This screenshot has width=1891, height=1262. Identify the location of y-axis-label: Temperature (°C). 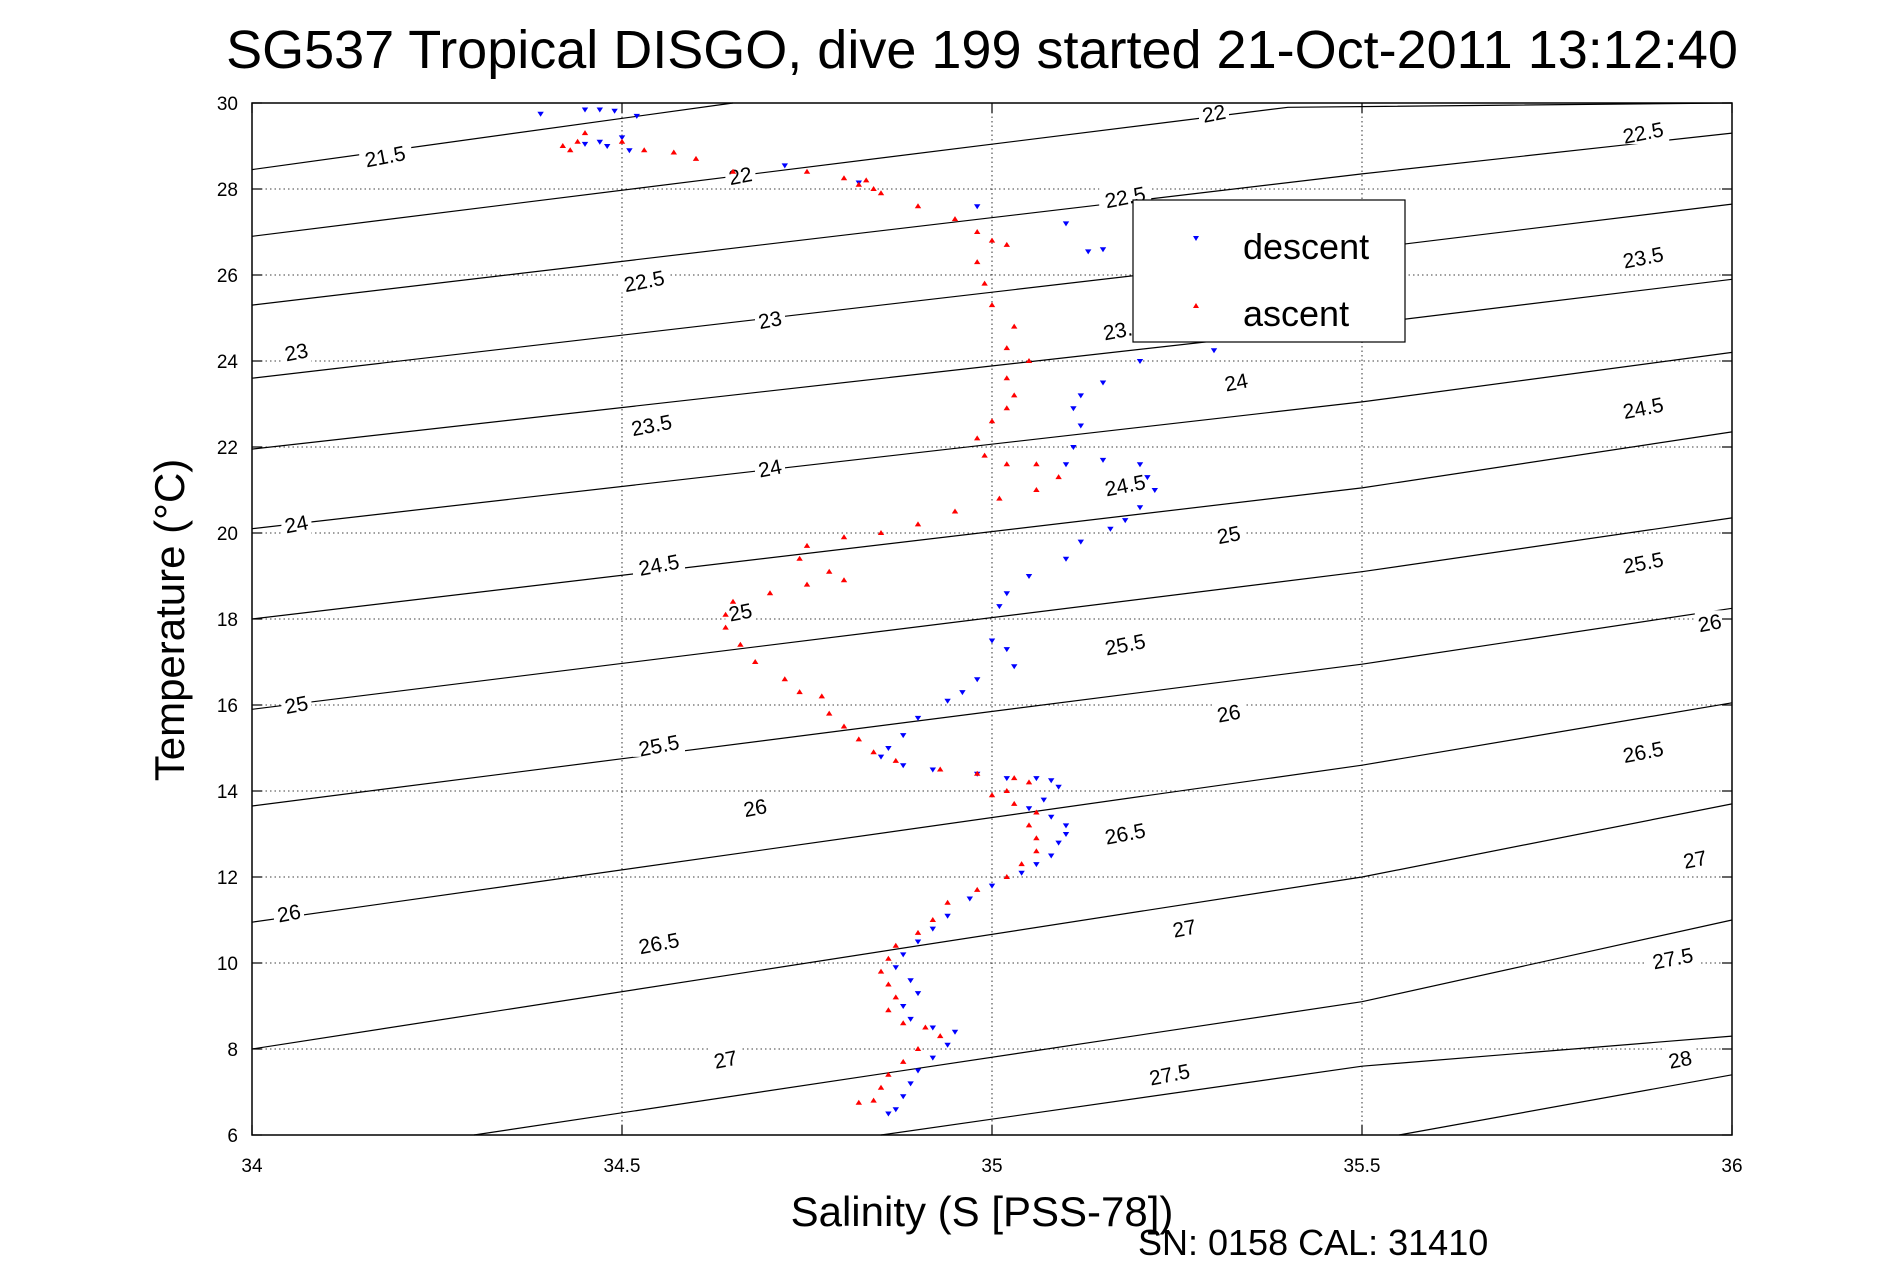
(169, 620).